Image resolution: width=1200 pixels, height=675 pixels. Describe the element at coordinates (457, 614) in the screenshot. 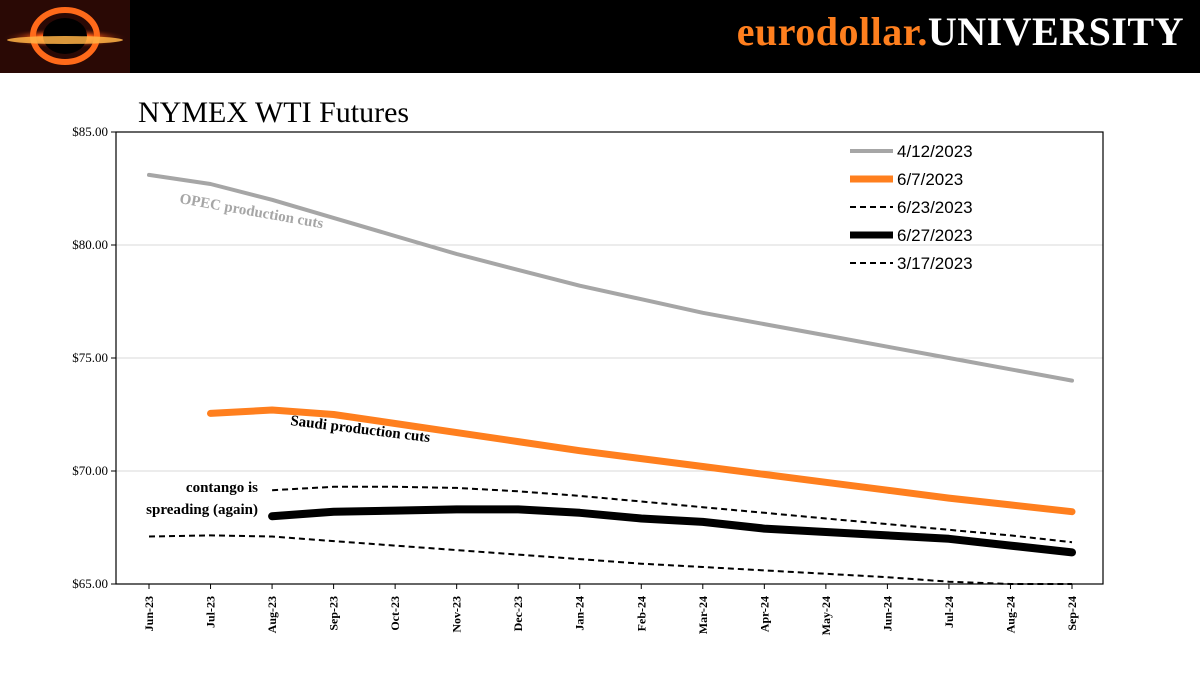

I see `x-tick-label: Nov-23` at that location.